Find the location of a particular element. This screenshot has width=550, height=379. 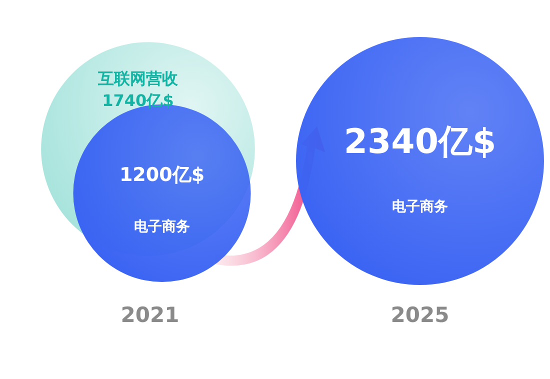

category-label: 2025 is located at coordinates (420, 315).